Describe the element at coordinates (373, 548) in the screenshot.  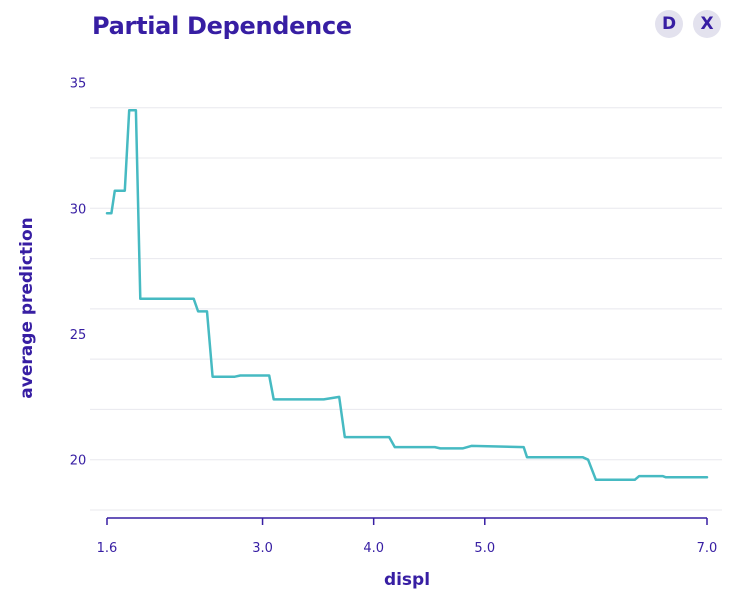
I see `x-tick-label: 4.0` at that location.